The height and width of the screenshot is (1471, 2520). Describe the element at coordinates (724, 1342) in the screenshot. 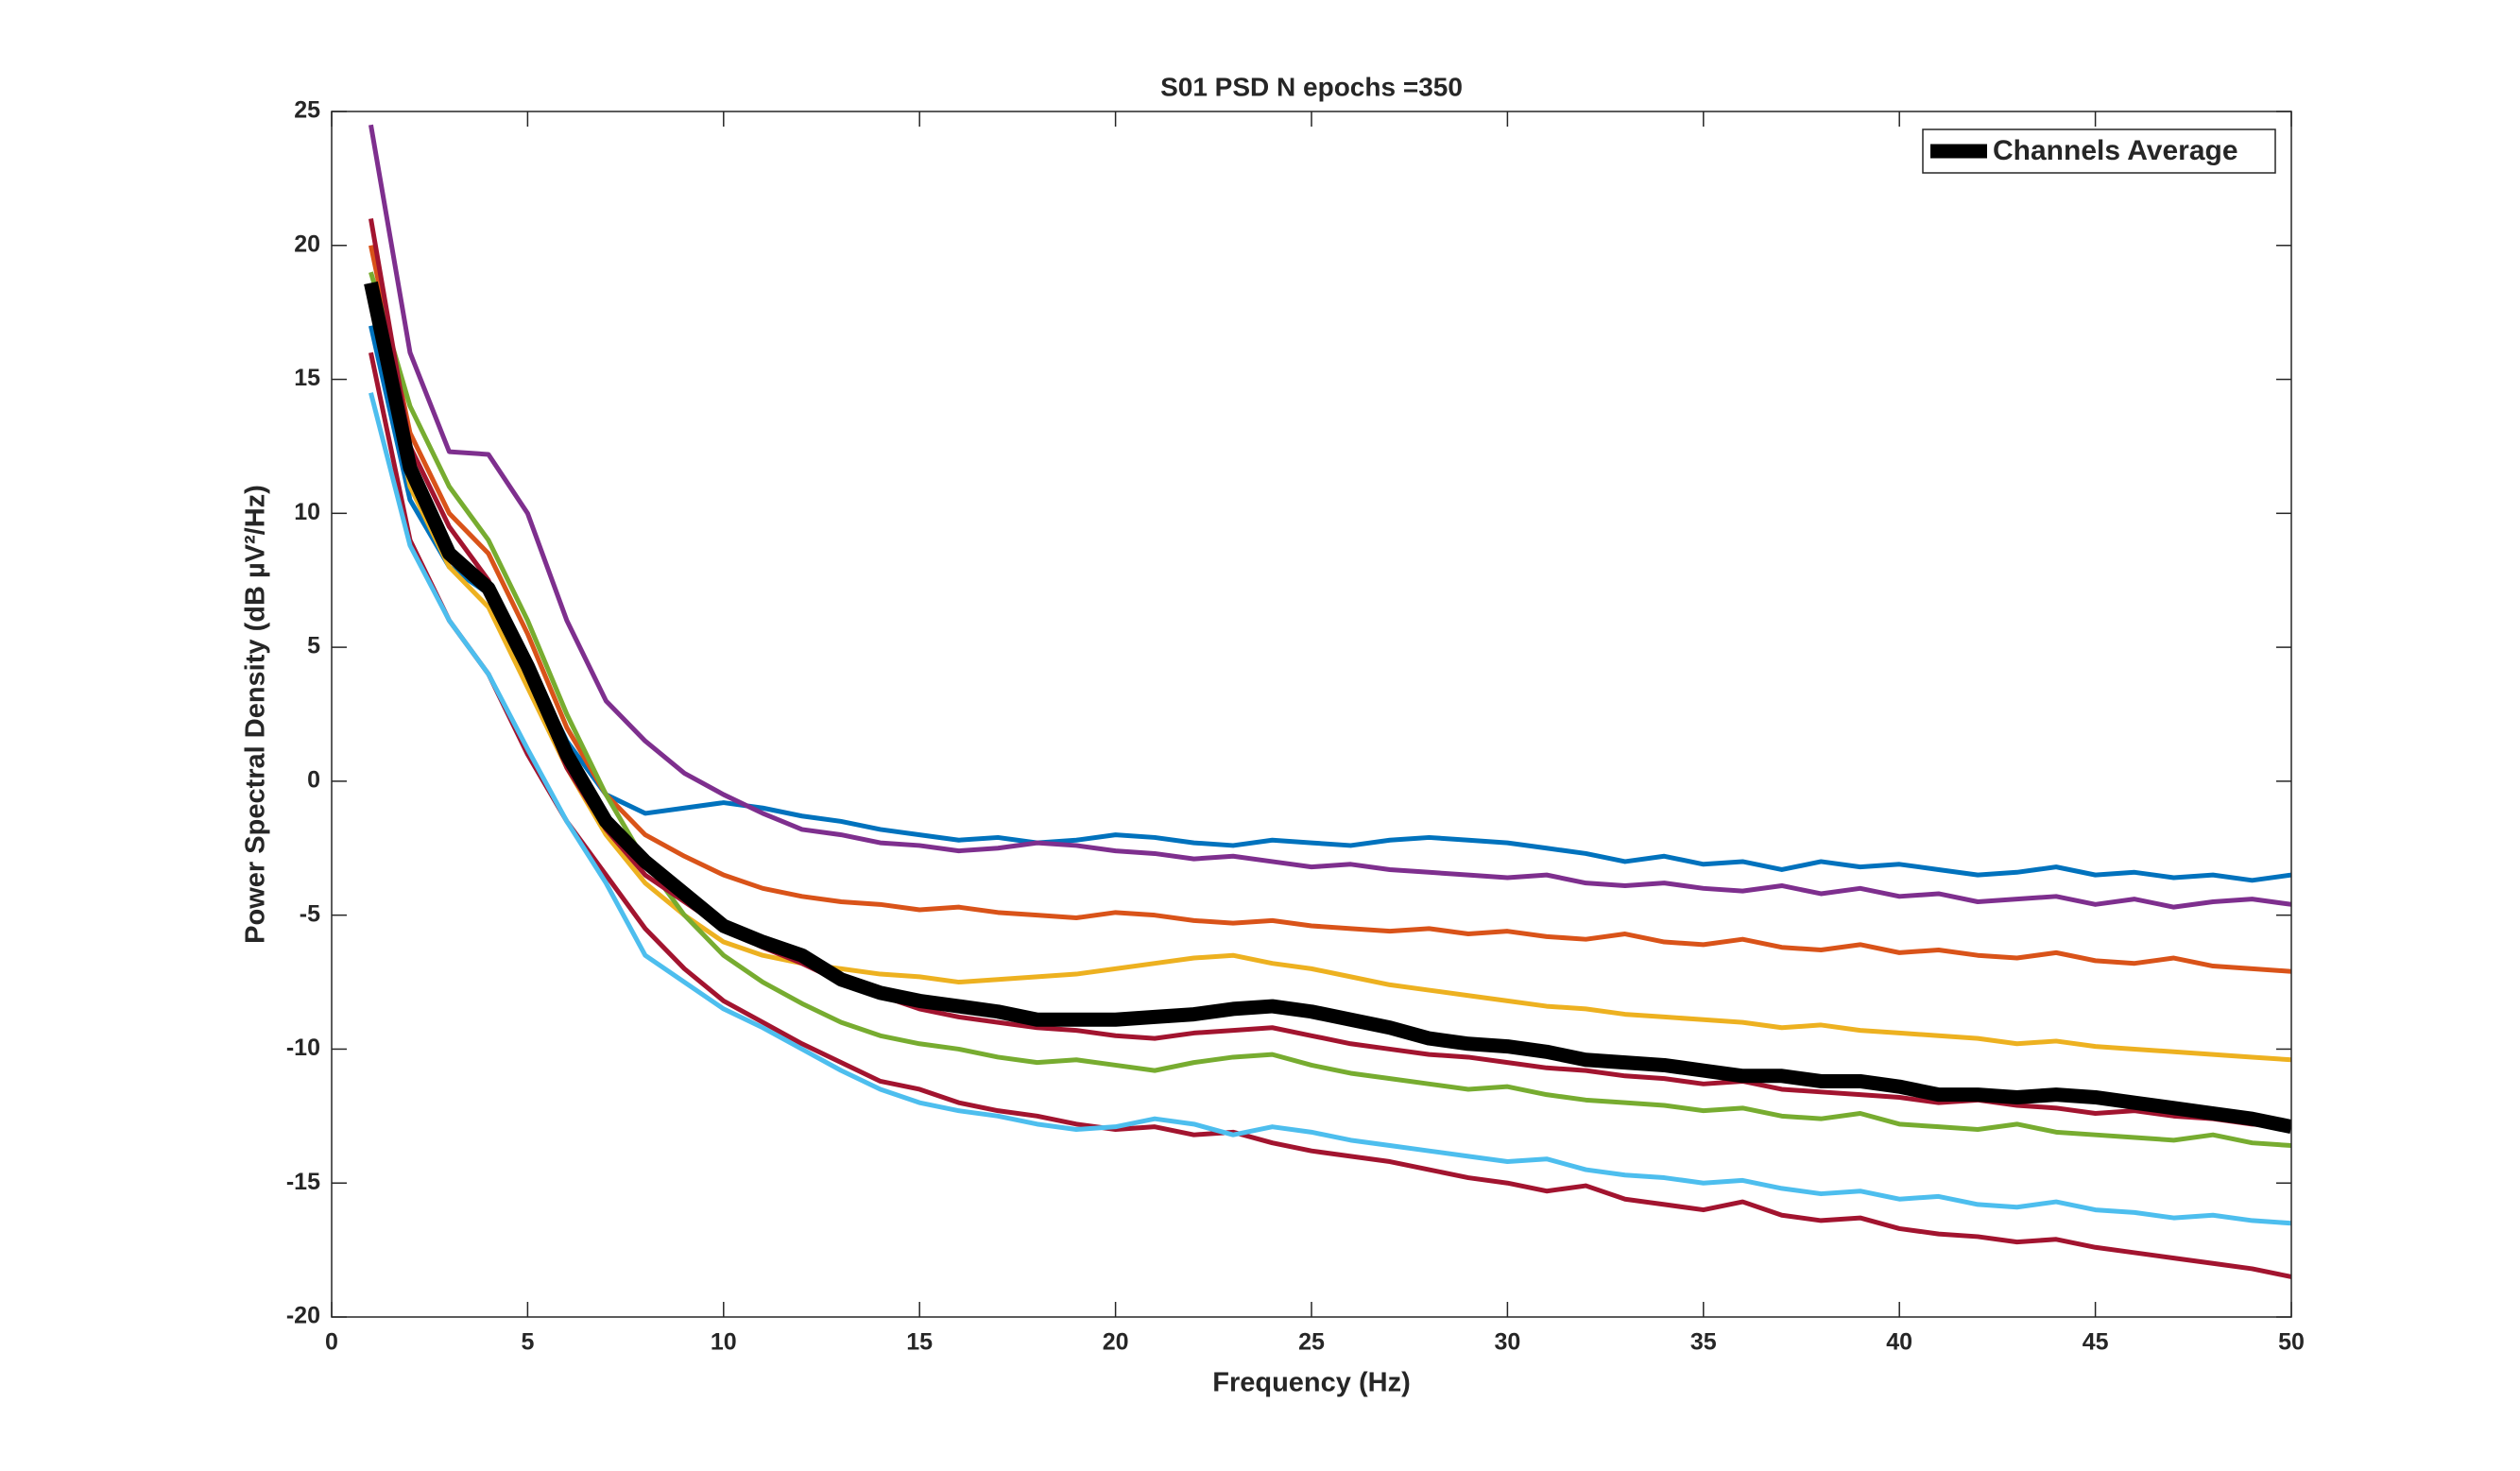

I see `x-tick-label: 10` at that location.